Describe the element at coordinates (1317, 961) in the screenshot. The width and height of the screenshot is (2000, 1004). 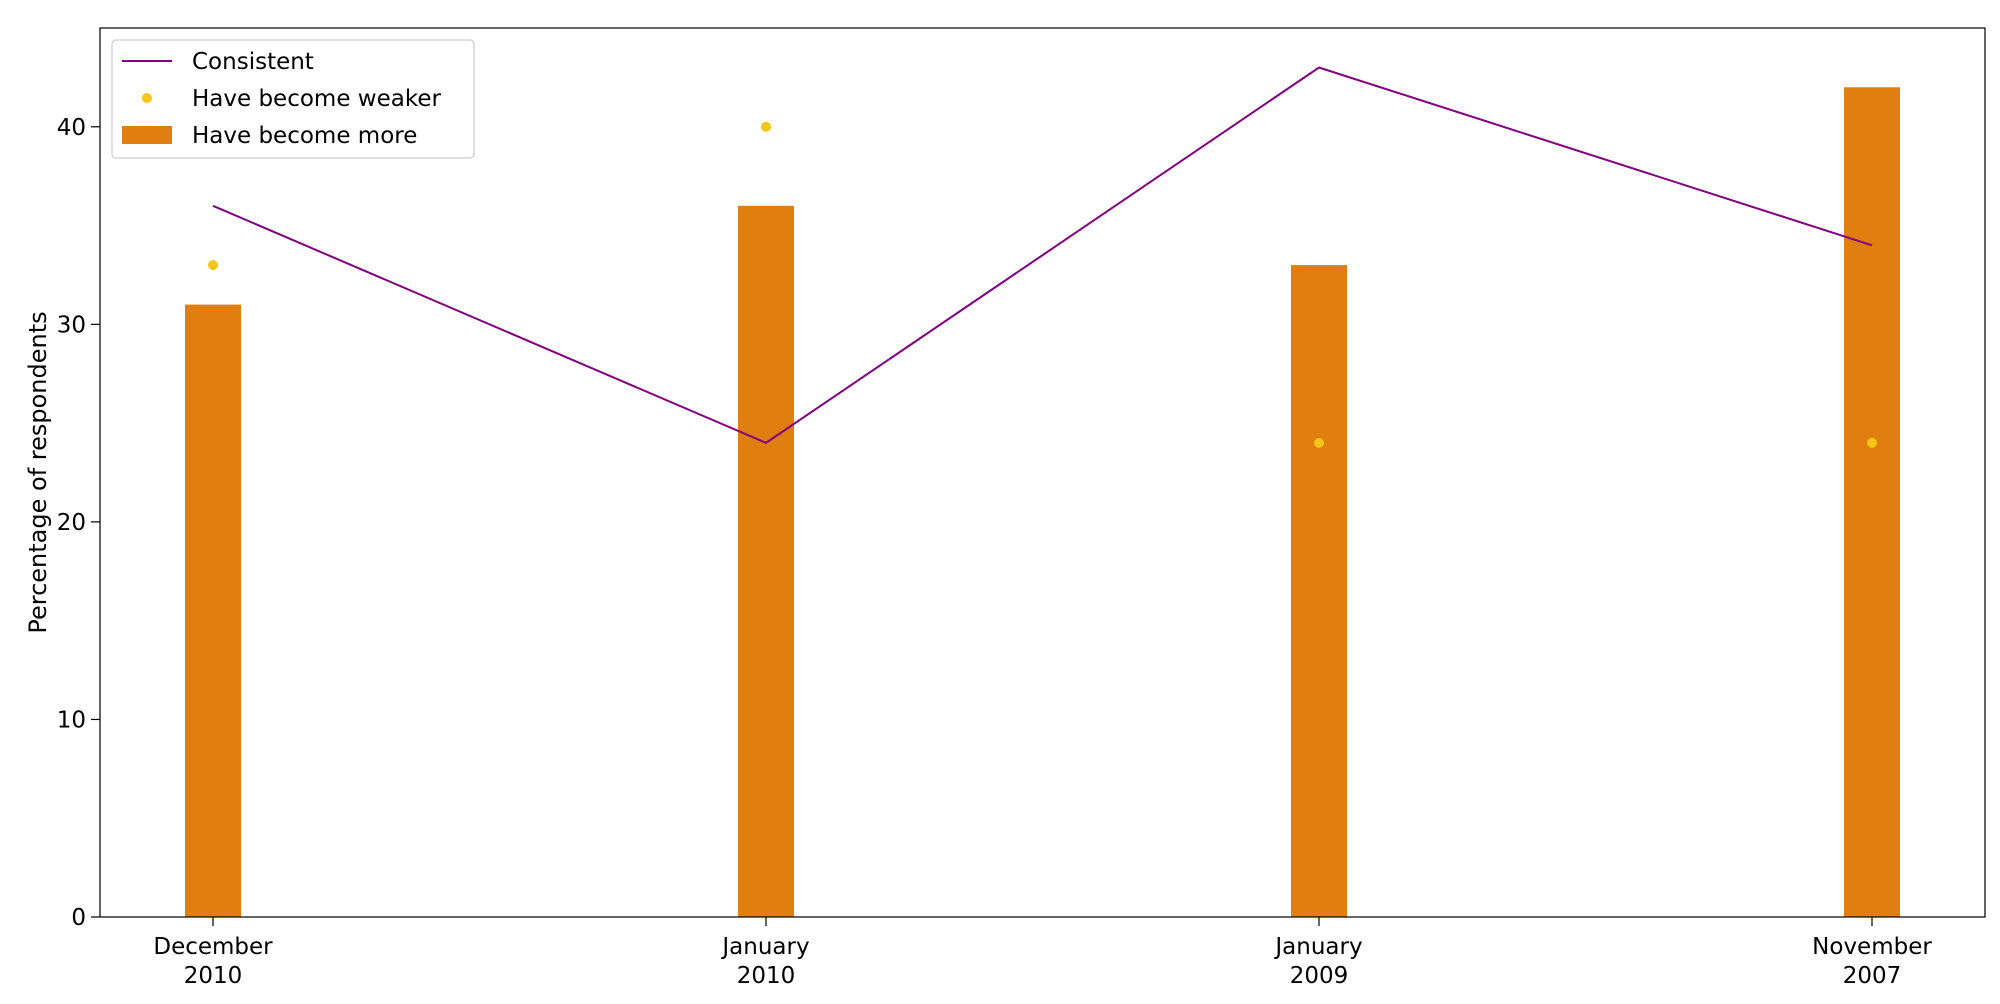
I see `x-tick-label-2: January 2009` at that location.